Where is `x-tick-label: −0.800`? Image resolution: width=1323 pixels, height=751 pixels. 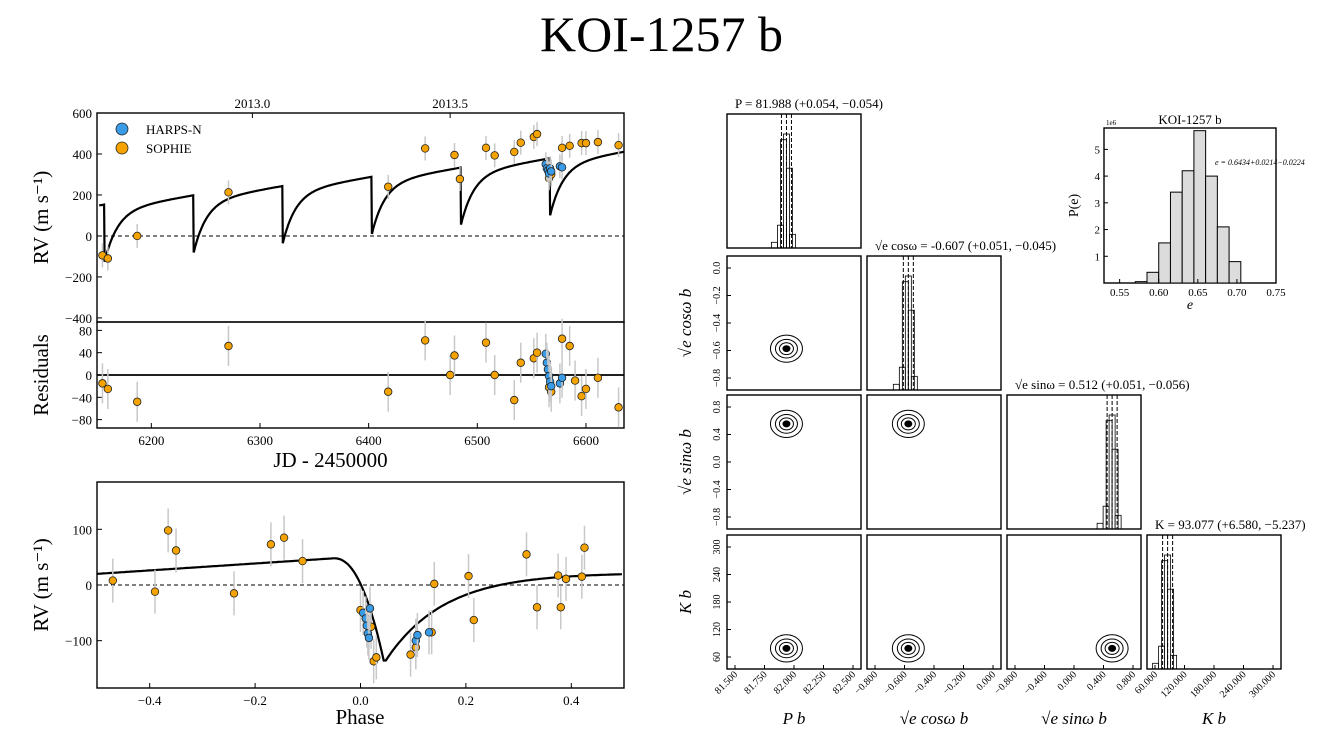 x-tick-label: −0.800 is located at coordinates (866, 683).